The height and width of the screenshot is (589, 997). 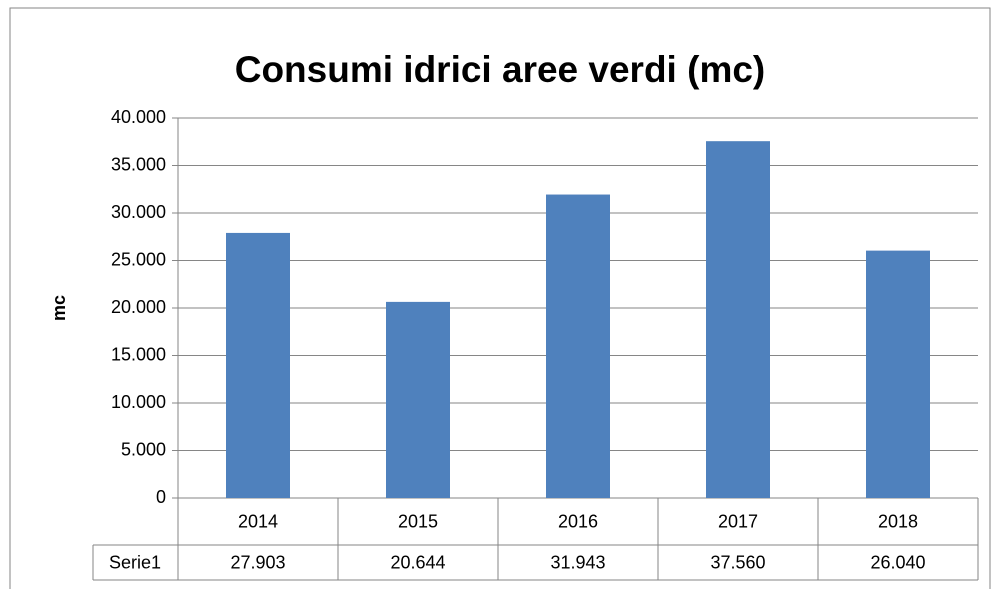 I want to click on y-tick-label: 15.000, so click(x=138, y=354).